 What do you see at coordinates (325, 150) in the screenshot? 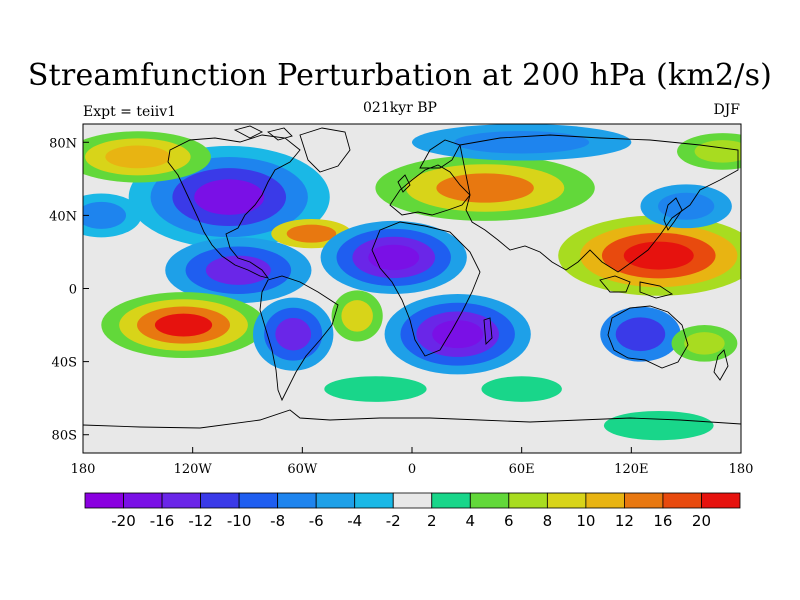
I see `coast-greenland` at bounding box center [325, 150].